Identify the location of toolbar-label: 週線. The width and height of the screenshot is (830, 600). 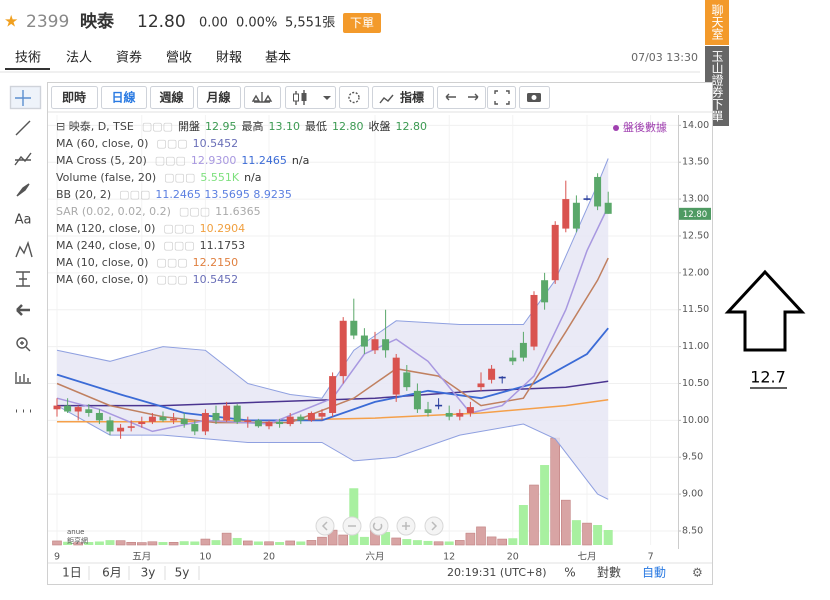
(171, 97).